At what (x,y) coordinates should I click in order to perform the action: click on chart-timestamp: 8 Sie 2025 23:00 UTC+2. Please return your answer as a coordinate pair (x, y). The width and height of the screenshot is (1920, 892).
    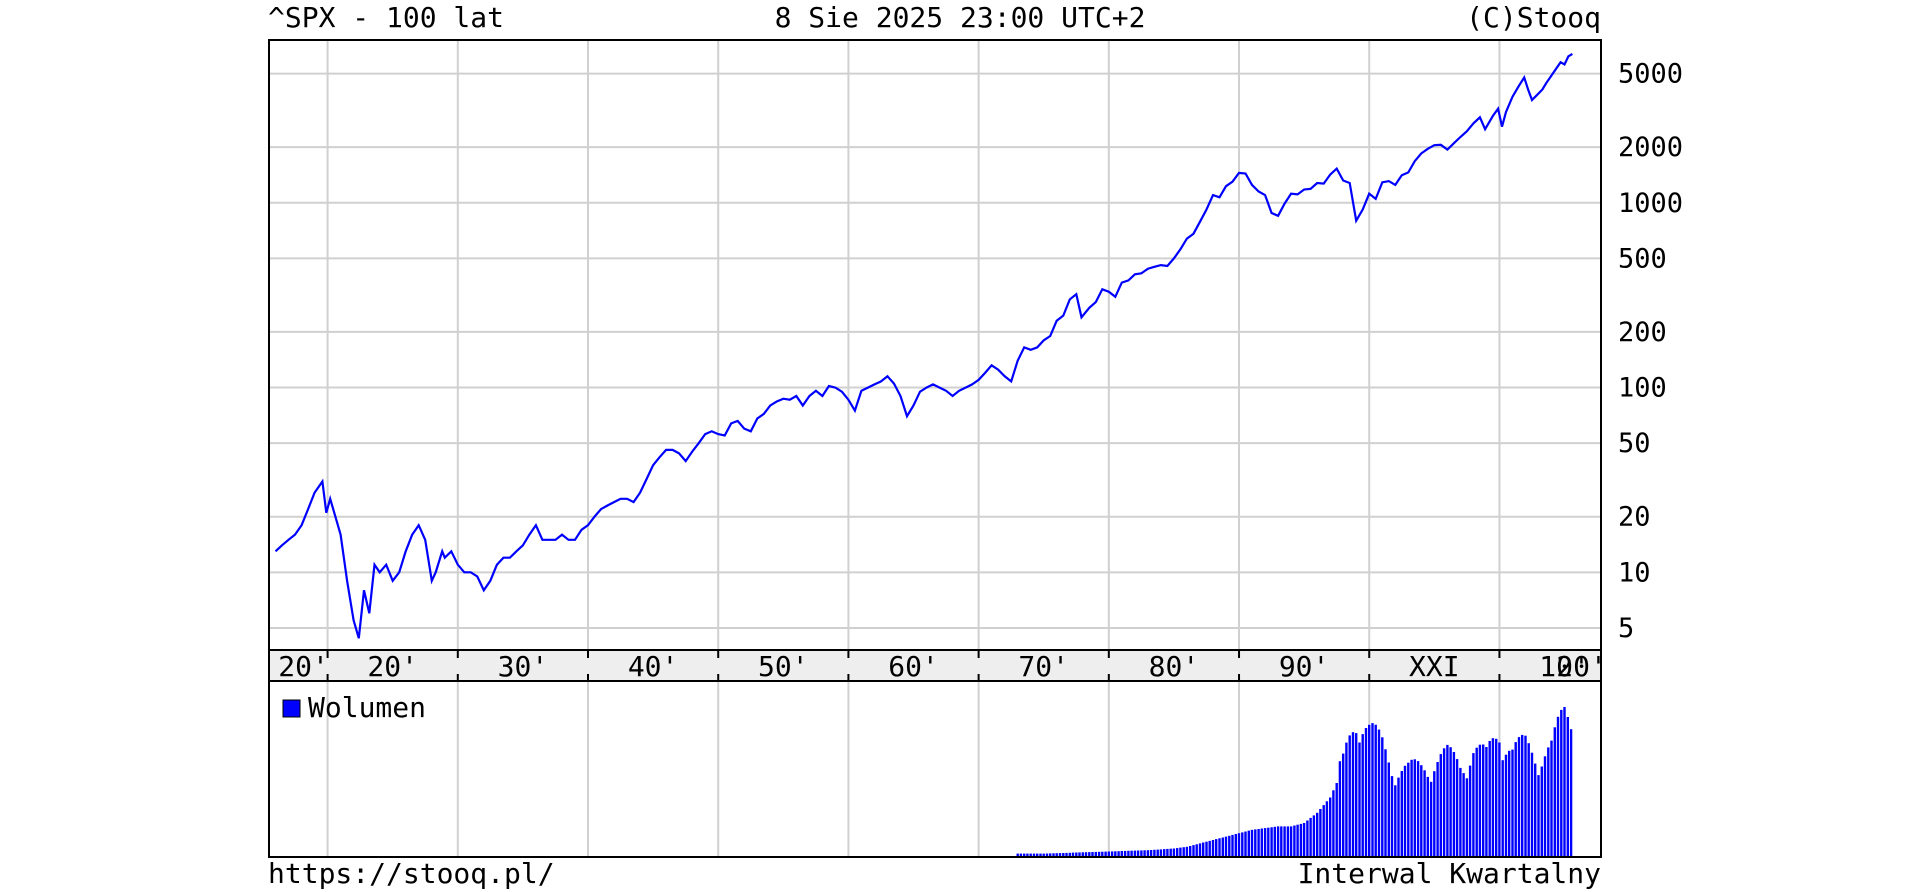
    Looking at the image, I should click on (960, 17).